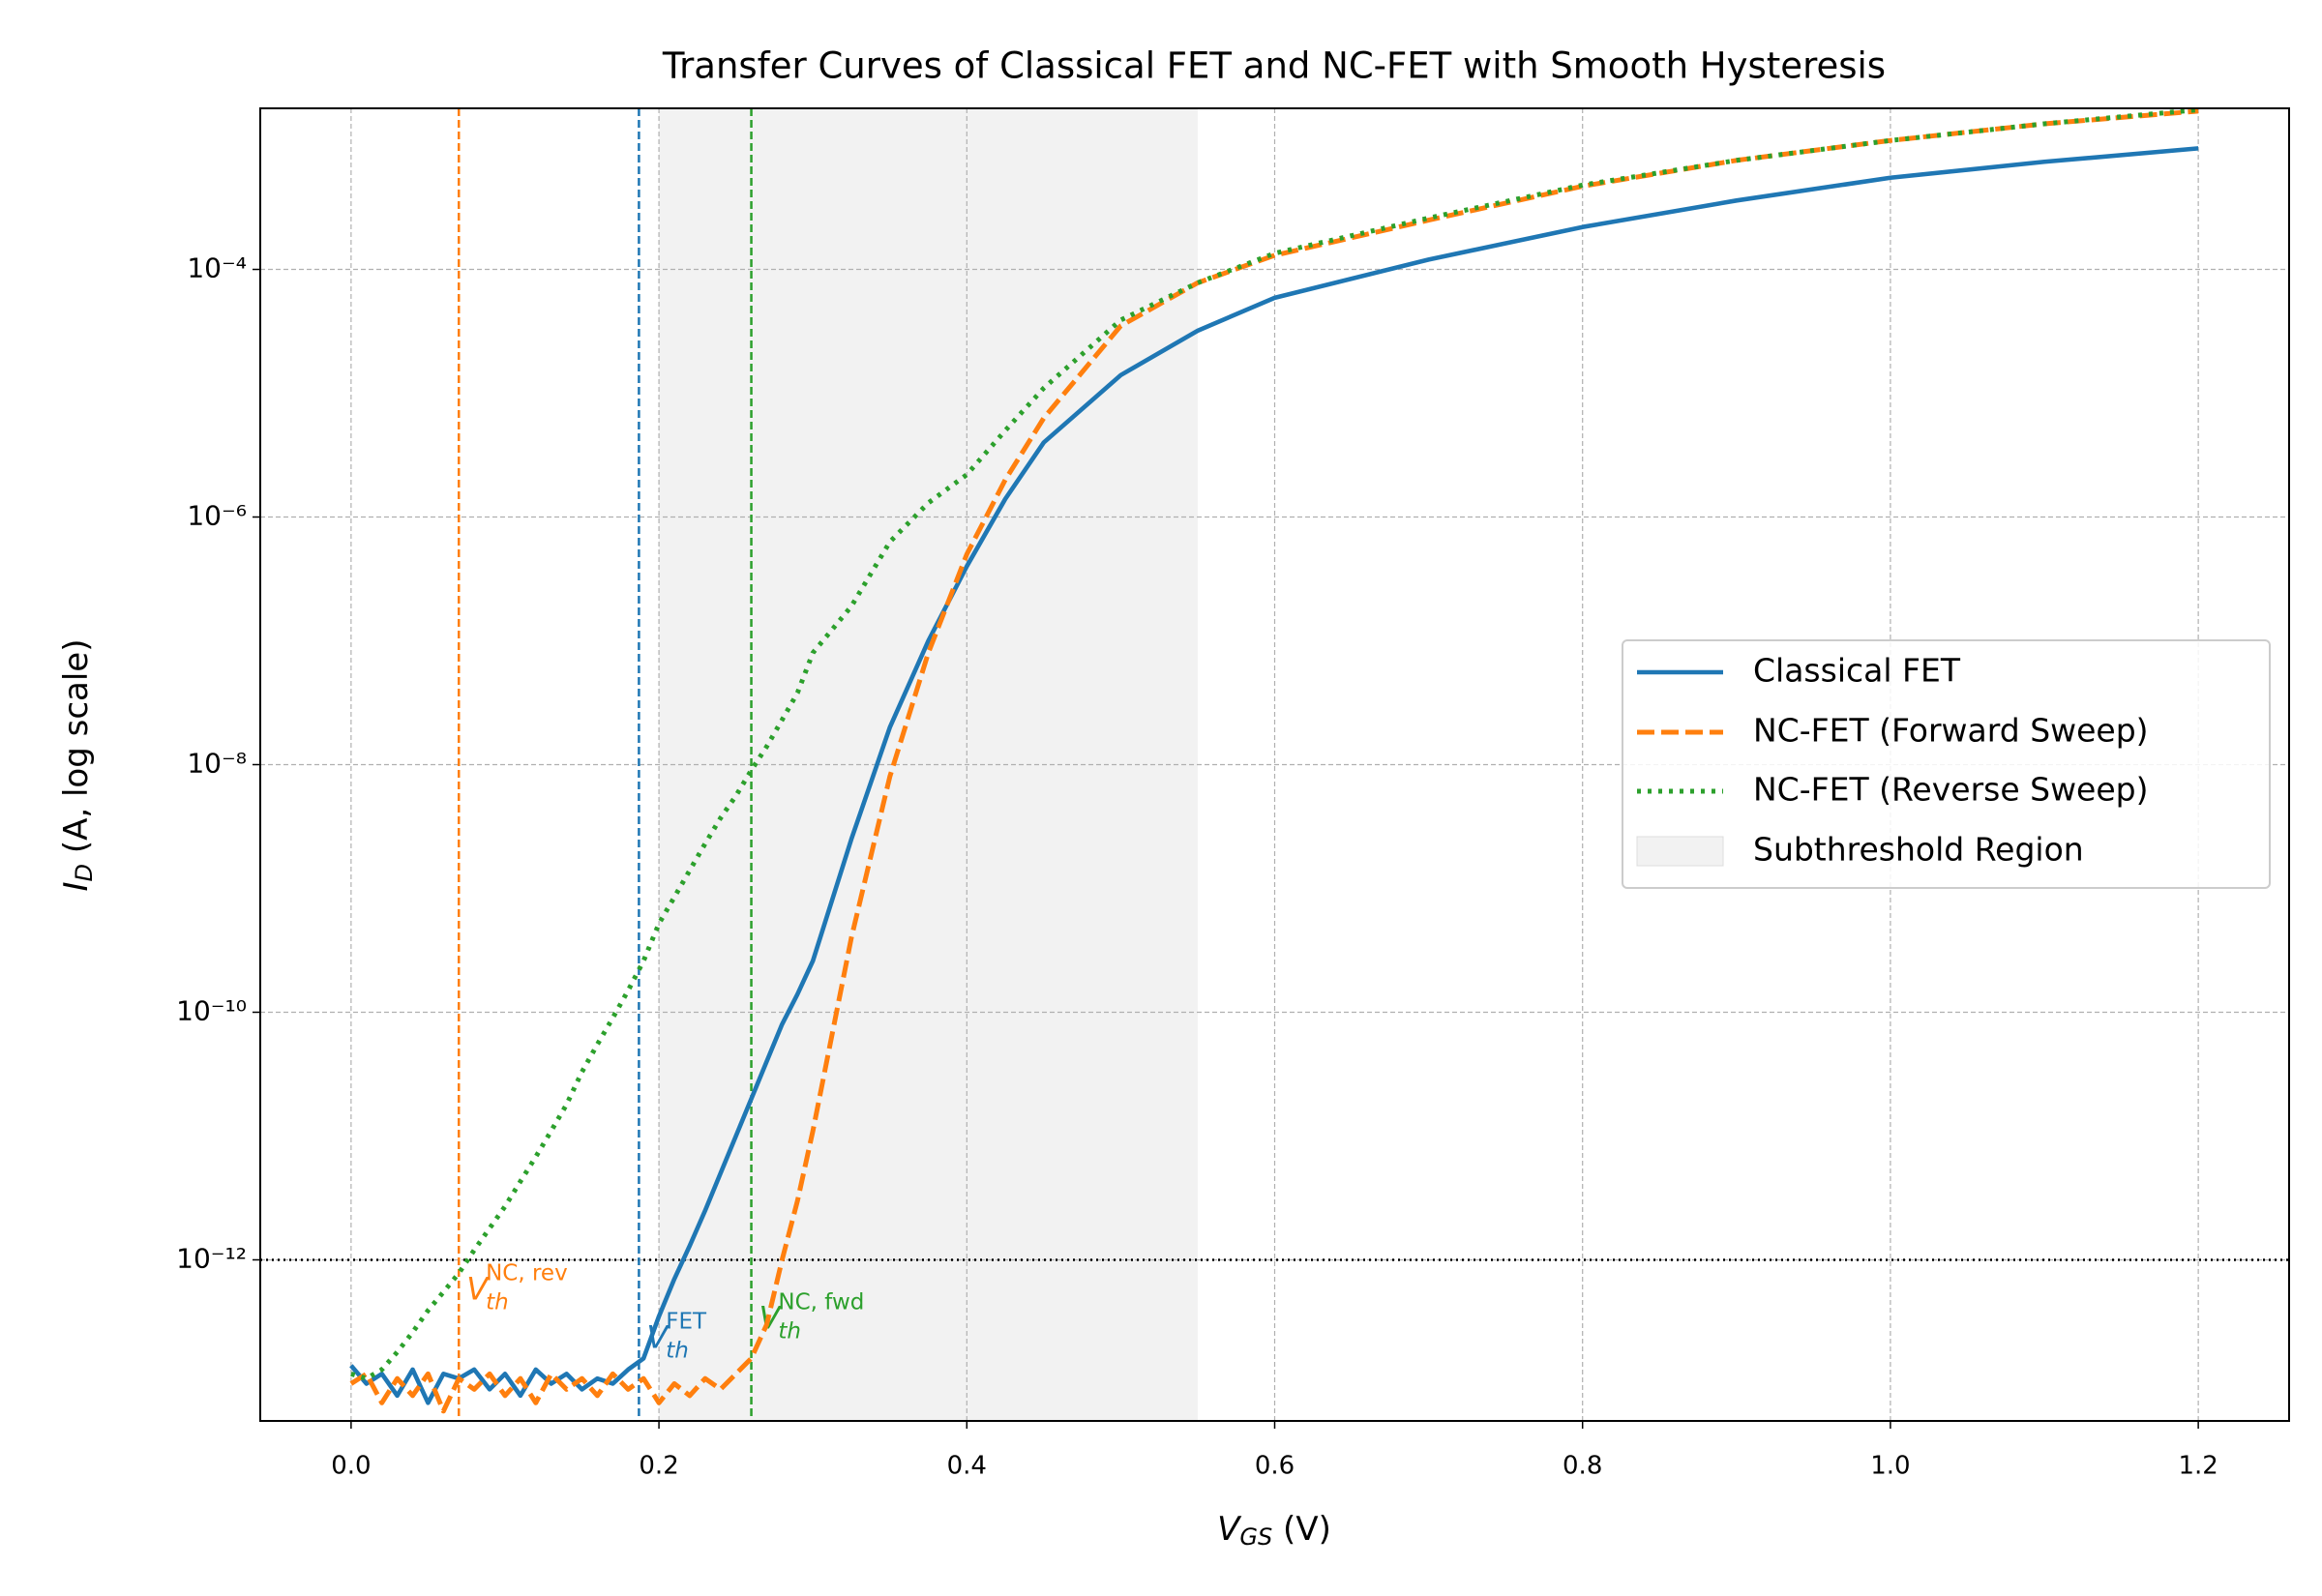 The width and height of the screenshot is (2322, 1596). Describe the element at coordinates (1857, 671) in the screenshot. I see `legend-label: Classical FET` at that location.